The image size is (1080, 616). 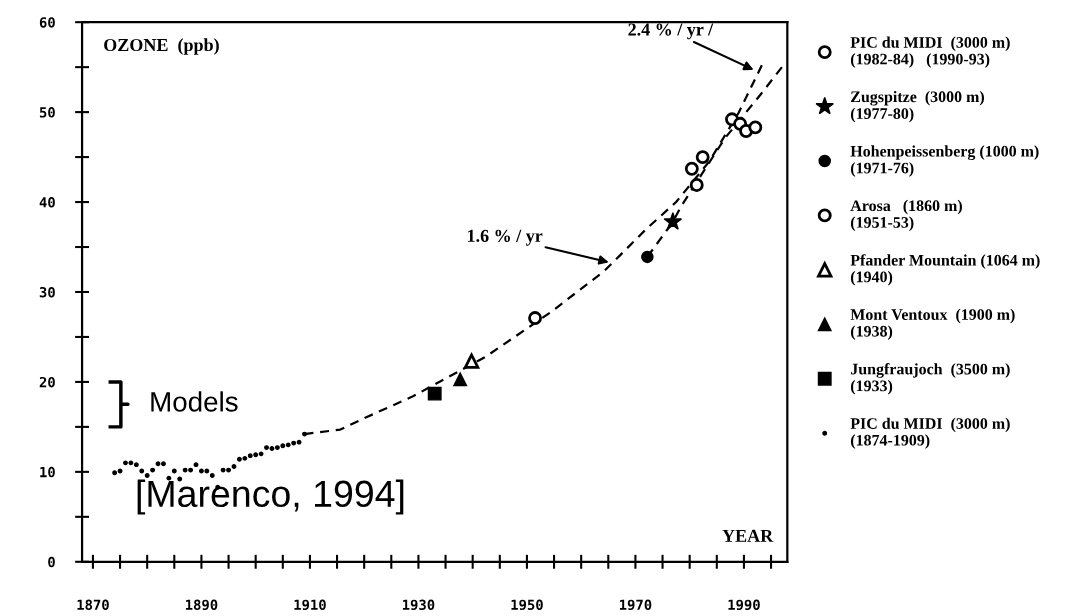 What do you see at coordinates (917, 106) in the screenshot?
I see `legend-label: Zugspitze (3000 m) (1977-80)` at bounding box center [917, 106].